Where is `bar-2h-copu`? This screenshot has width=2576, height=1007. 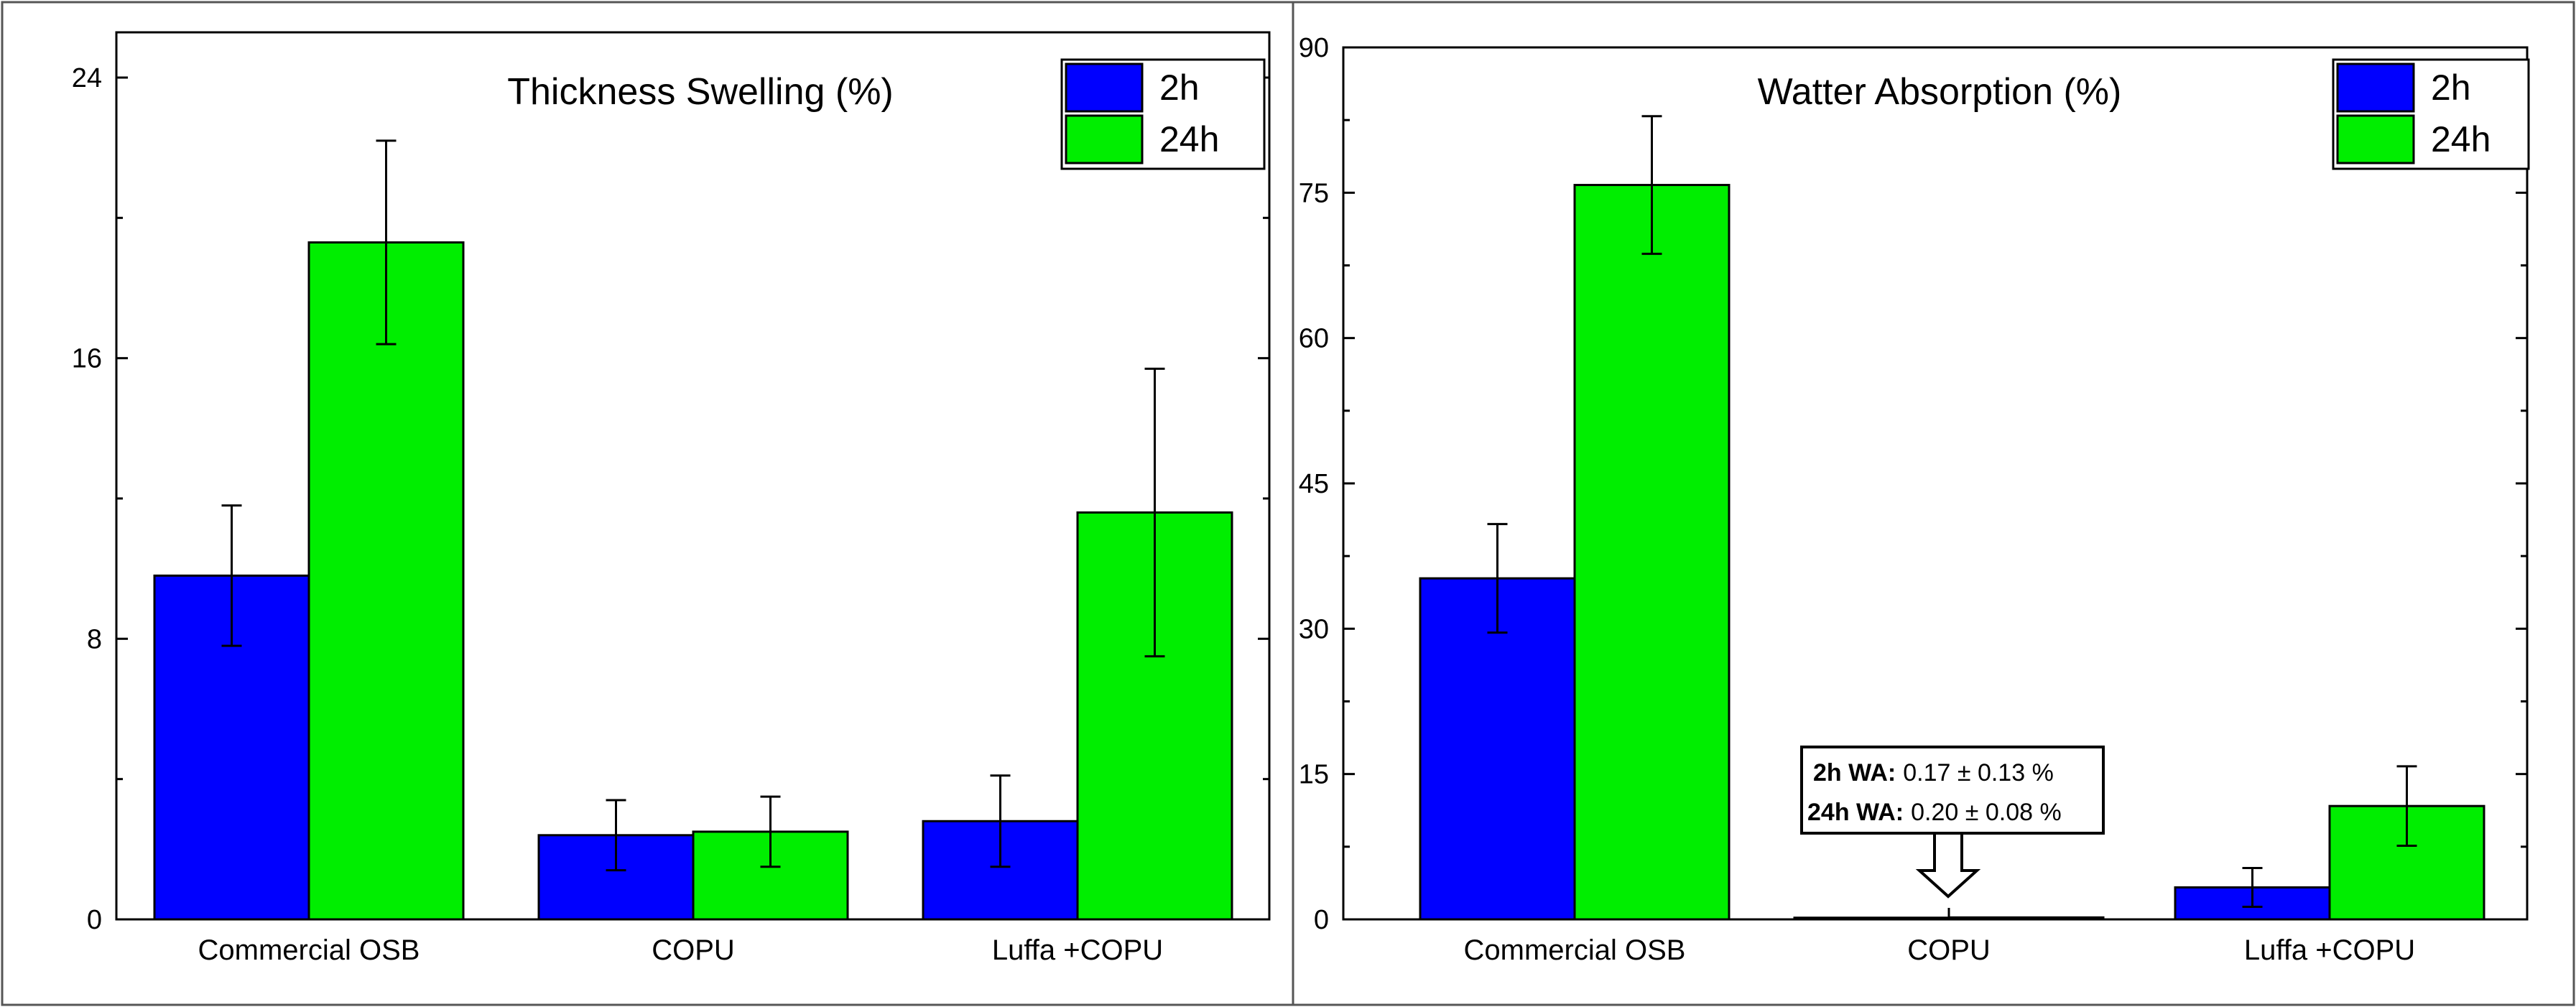 bar-2h-copu is located at coordinates (1871, 918).